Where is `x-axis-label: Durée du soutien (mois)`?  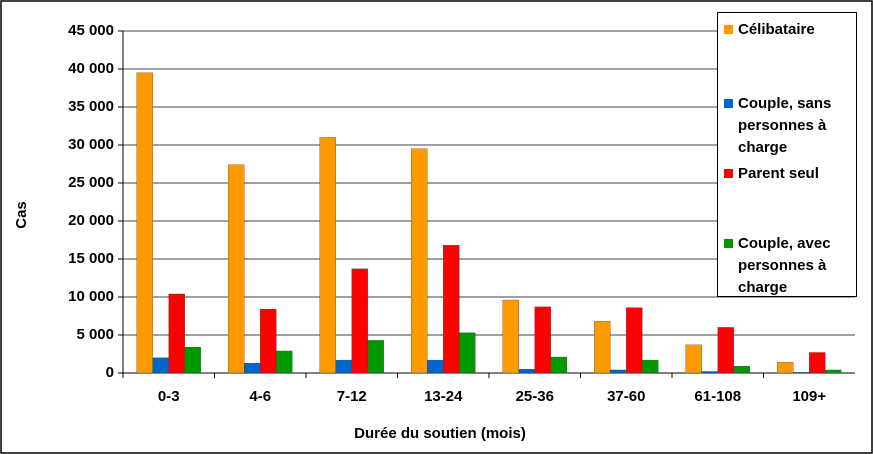 x-axis-label: Durée du soutien (mois) is located at coordinates (440, 433).